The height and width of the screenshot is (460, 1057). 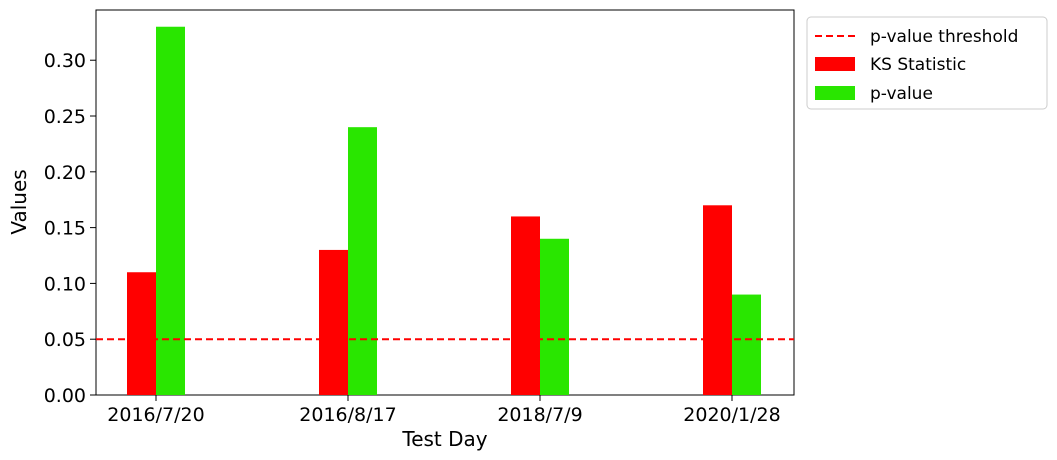 I want to click on y-axis-label: Values, so click(x=19, y=201).